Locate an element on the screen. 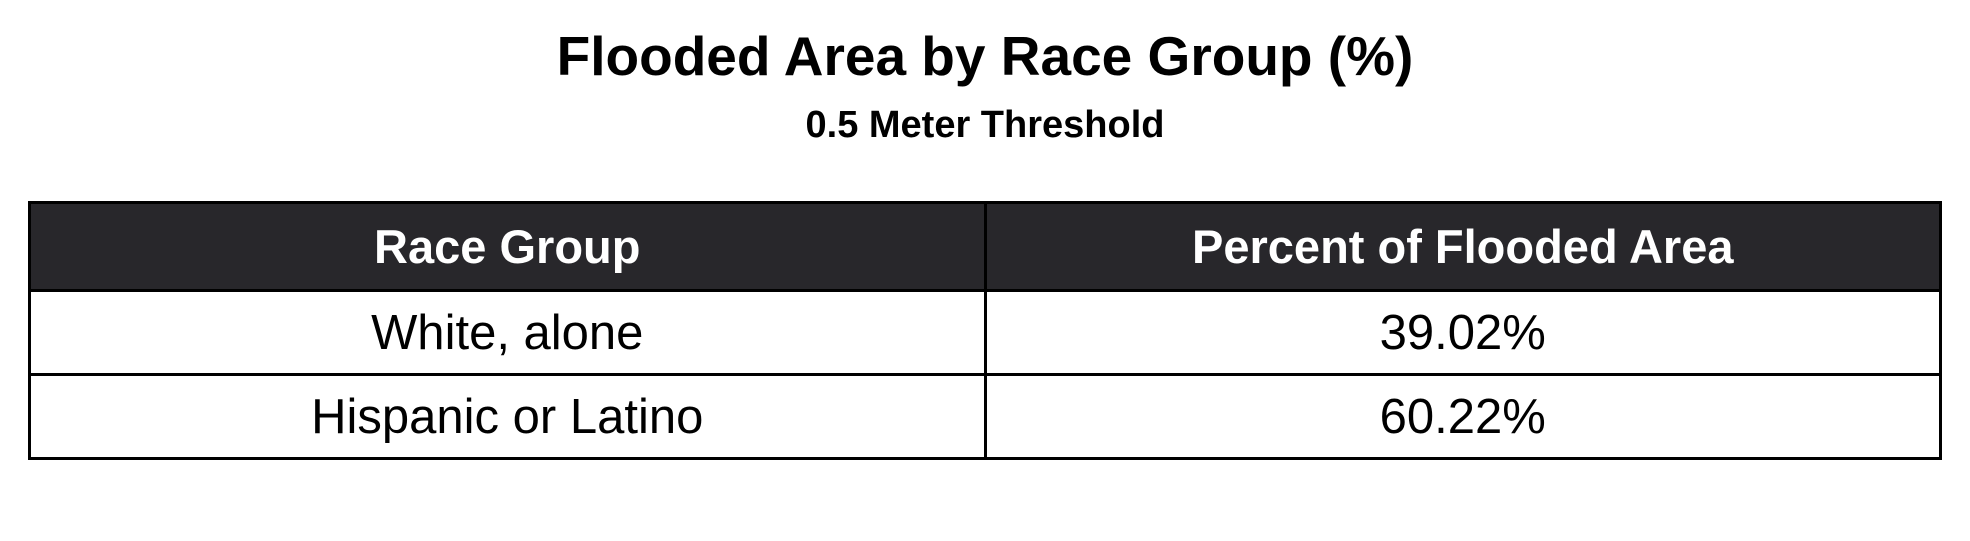 The width and height of the screenshot is (1970, 541). table-cell-percent: 39.02% is located at coordinates (1462, 332).